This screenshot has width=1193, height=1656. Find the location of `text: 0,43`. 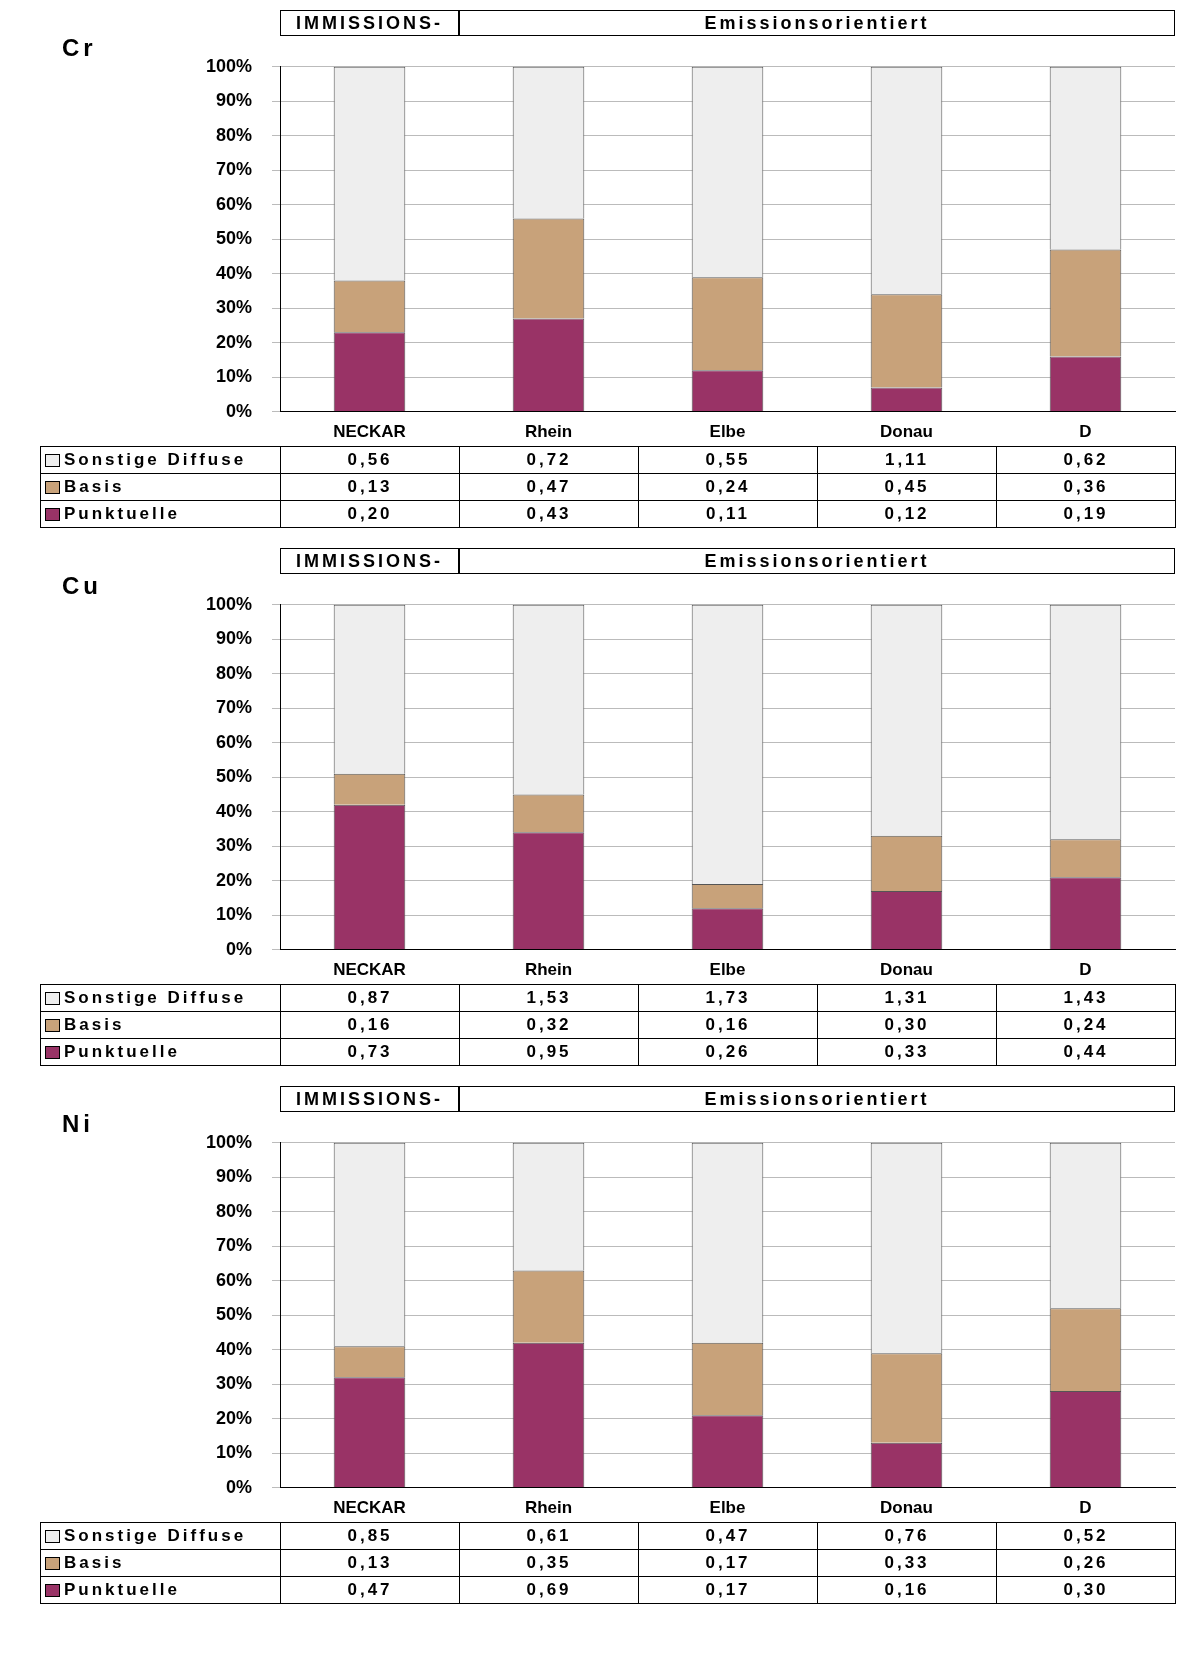

text: 0,43 is located at coordinates (549, 514).